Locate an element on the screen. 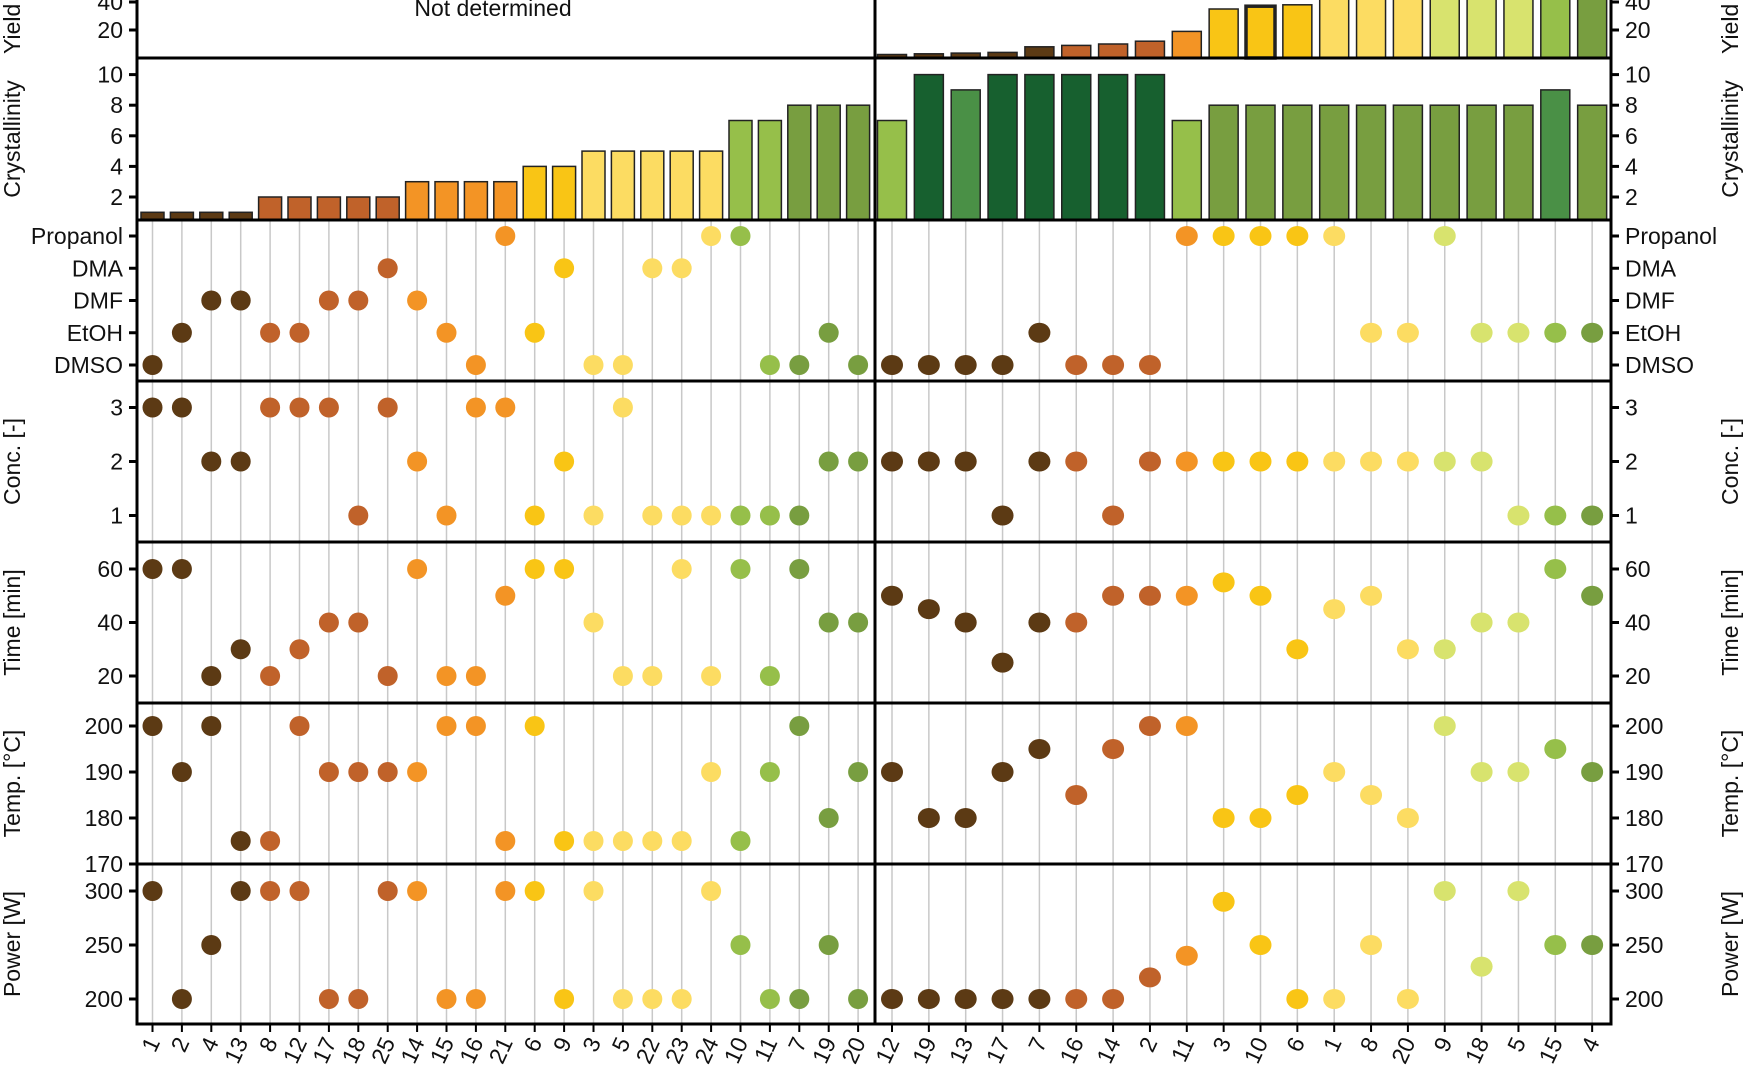  conc-tick-label: 3 is located at coordinates (116, 408).